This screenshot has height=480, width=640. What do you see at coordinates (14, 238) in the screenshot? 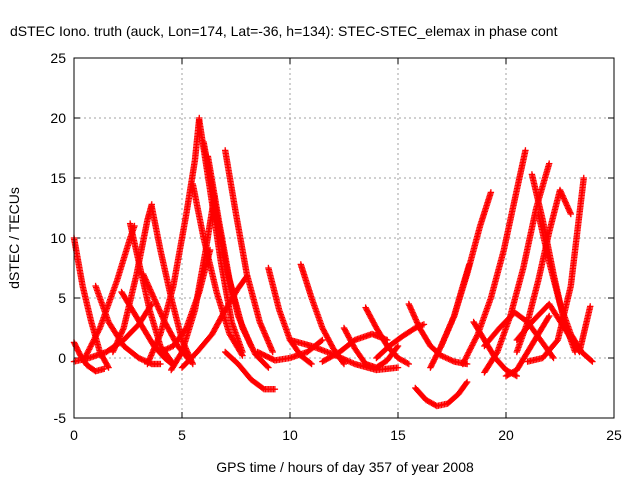
I see `y-axis-label: dSTEC / TECUs` at bounding box center [14, 238].